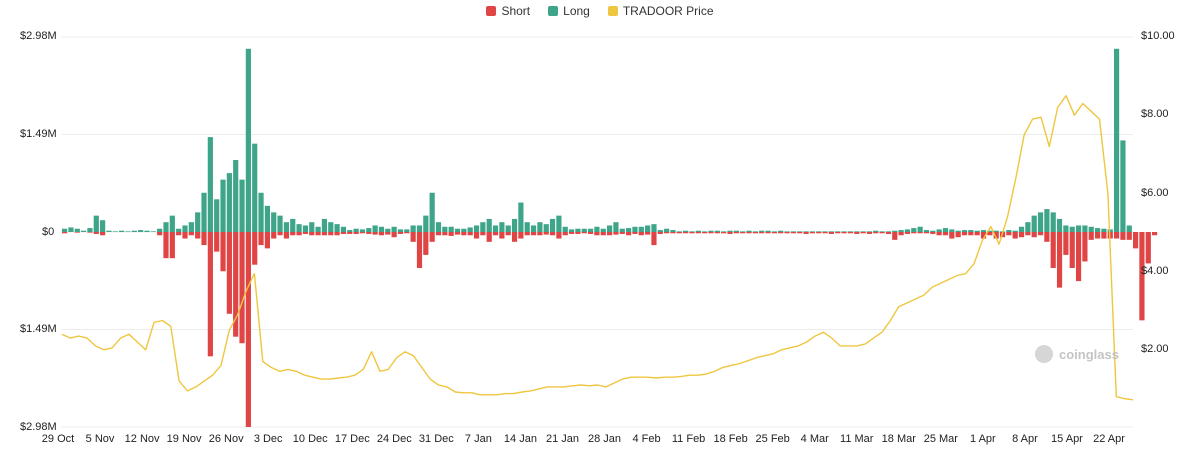 This screenshot has height=464, width=1200. I want to click on legend-label-short: Short, so click(516, 11).